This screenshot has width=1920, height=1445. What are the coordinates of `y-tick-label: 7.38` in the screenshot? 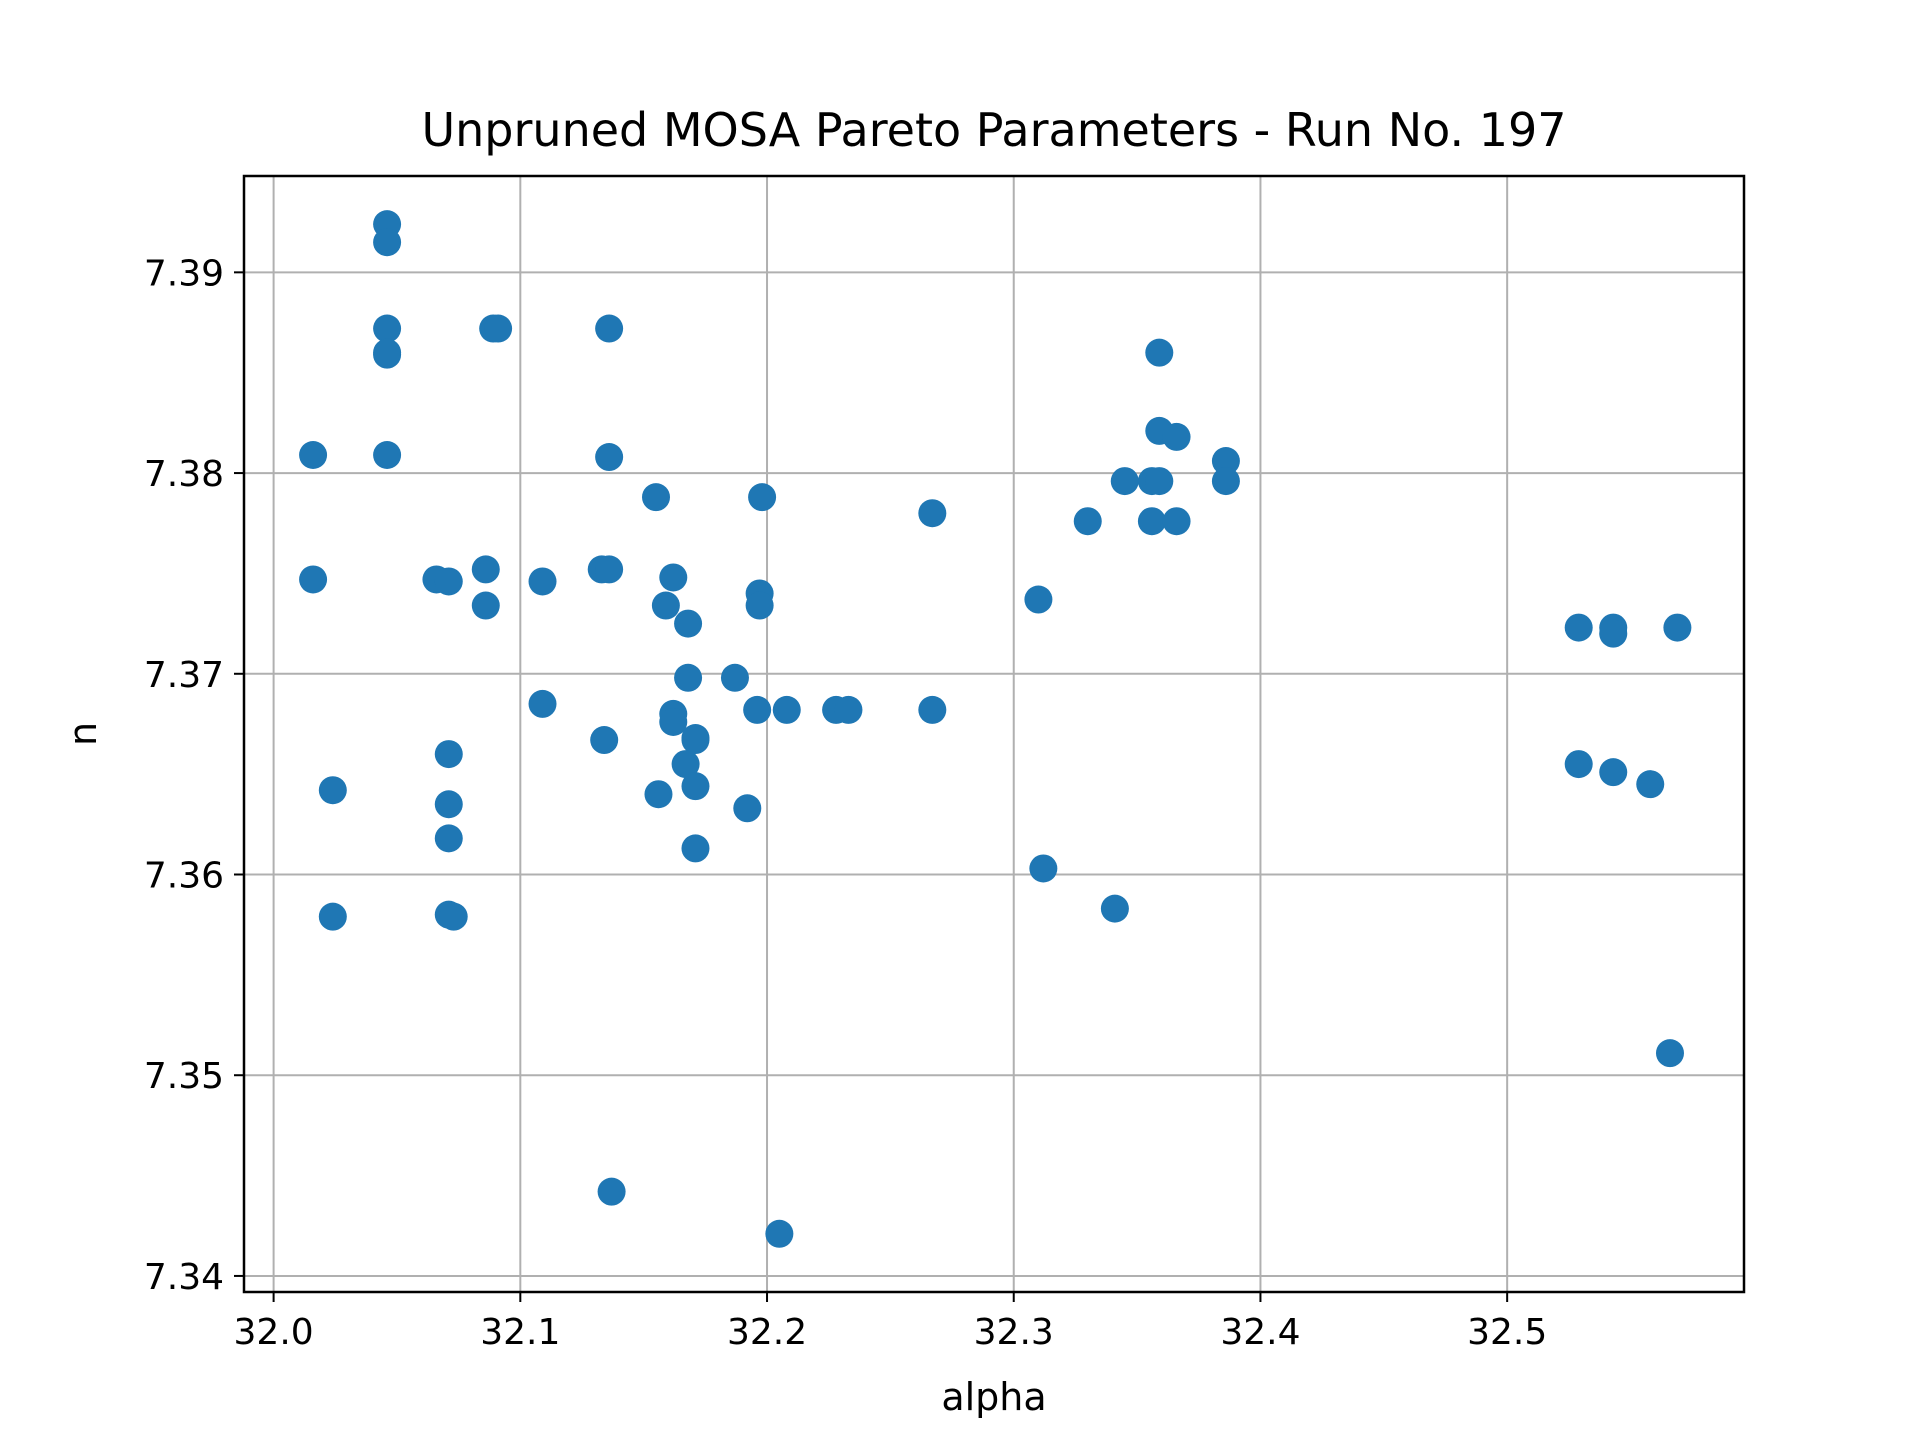 It's located at (184, 474).